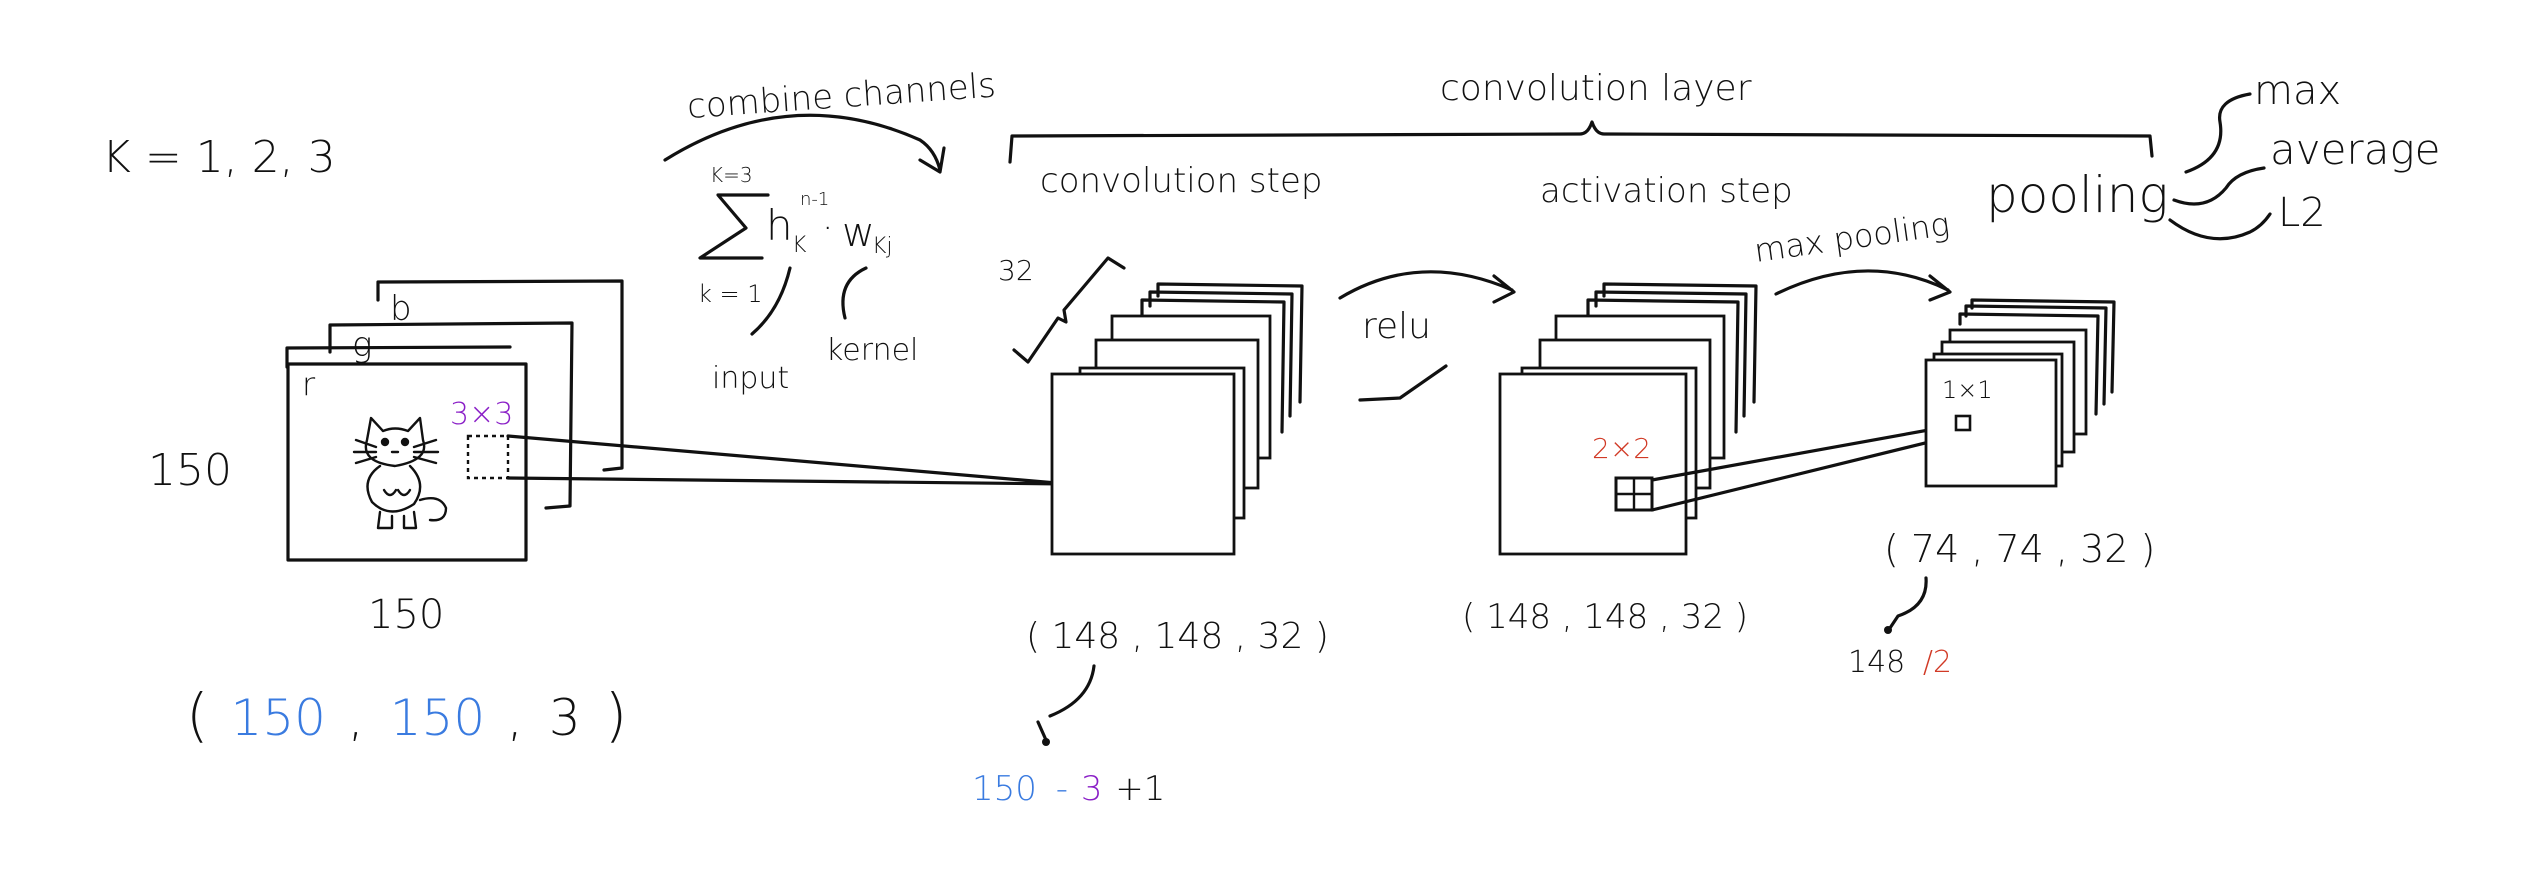 The width and height of the screenshot is (2532, 871). Describe the element at coordinates (1666, 191) in the screenshot. I see `activation-step-label: activation step` at that location.